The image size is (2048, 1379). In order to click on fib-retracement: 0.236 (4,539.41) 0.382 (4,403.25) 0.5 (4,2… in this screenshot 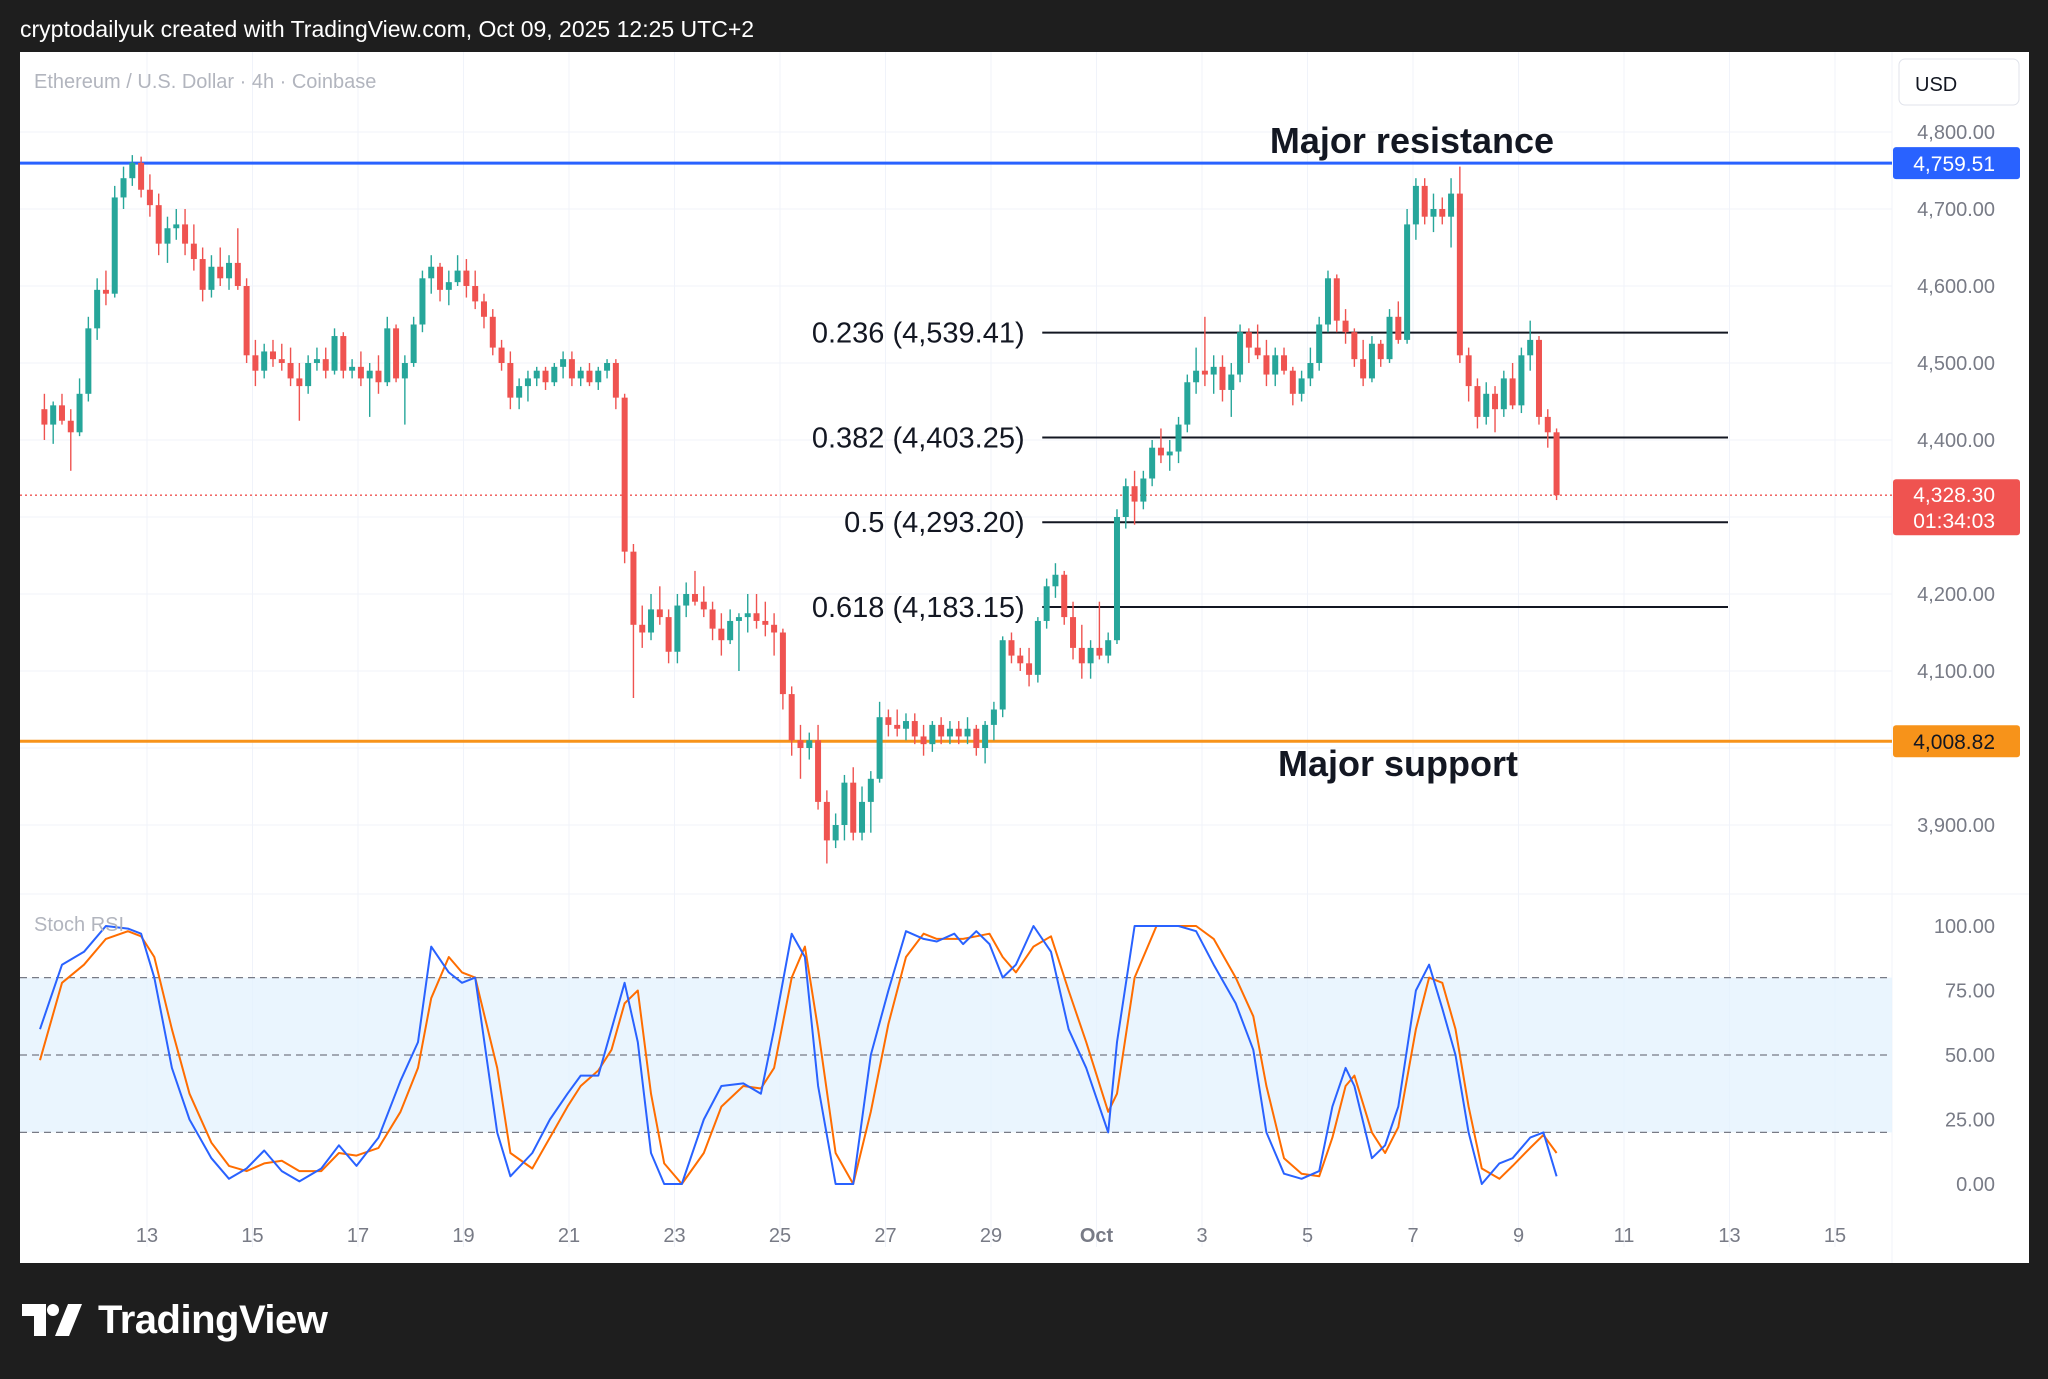, I will do `click(1270, 471)`.